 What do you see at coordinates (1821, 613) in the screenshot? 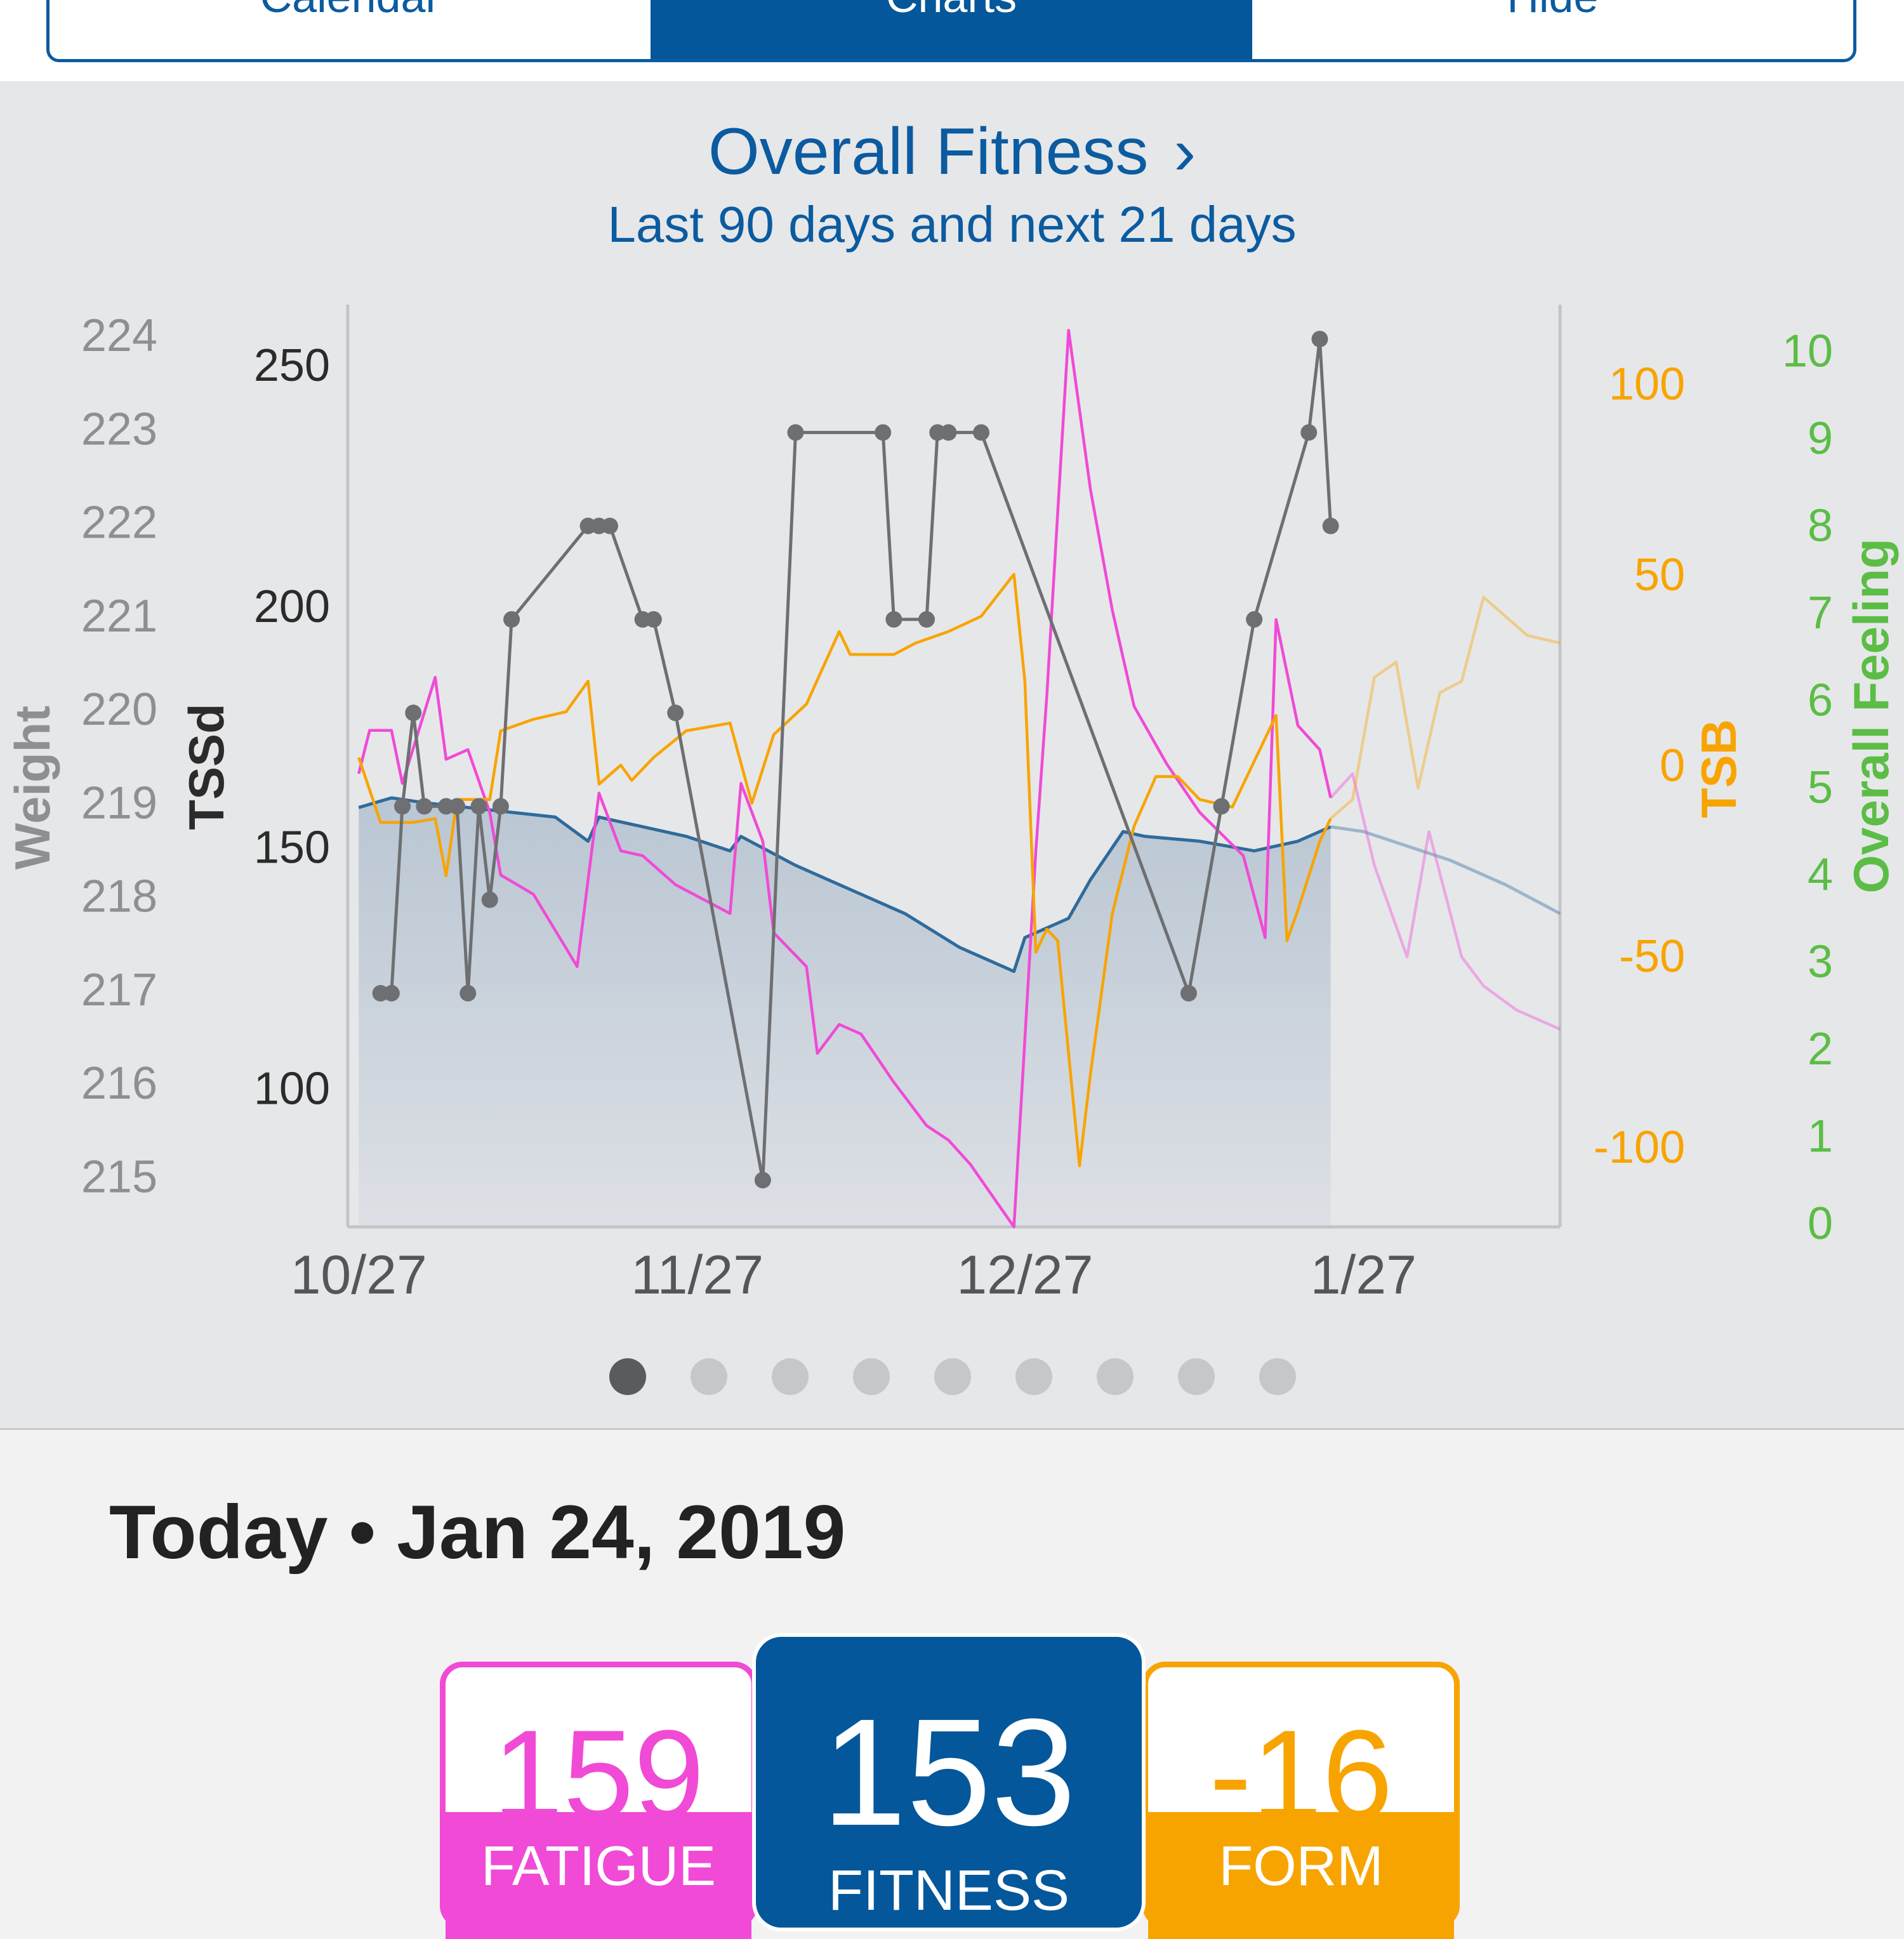
I see `feeling-tick-label: 7` at bounding box center [1821, 613].